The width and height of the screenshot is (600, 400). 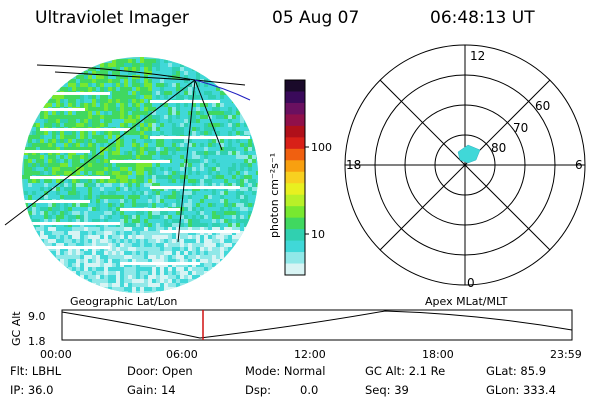 I want to click on mlat-label-60: 60, so click(x=542, y=106).